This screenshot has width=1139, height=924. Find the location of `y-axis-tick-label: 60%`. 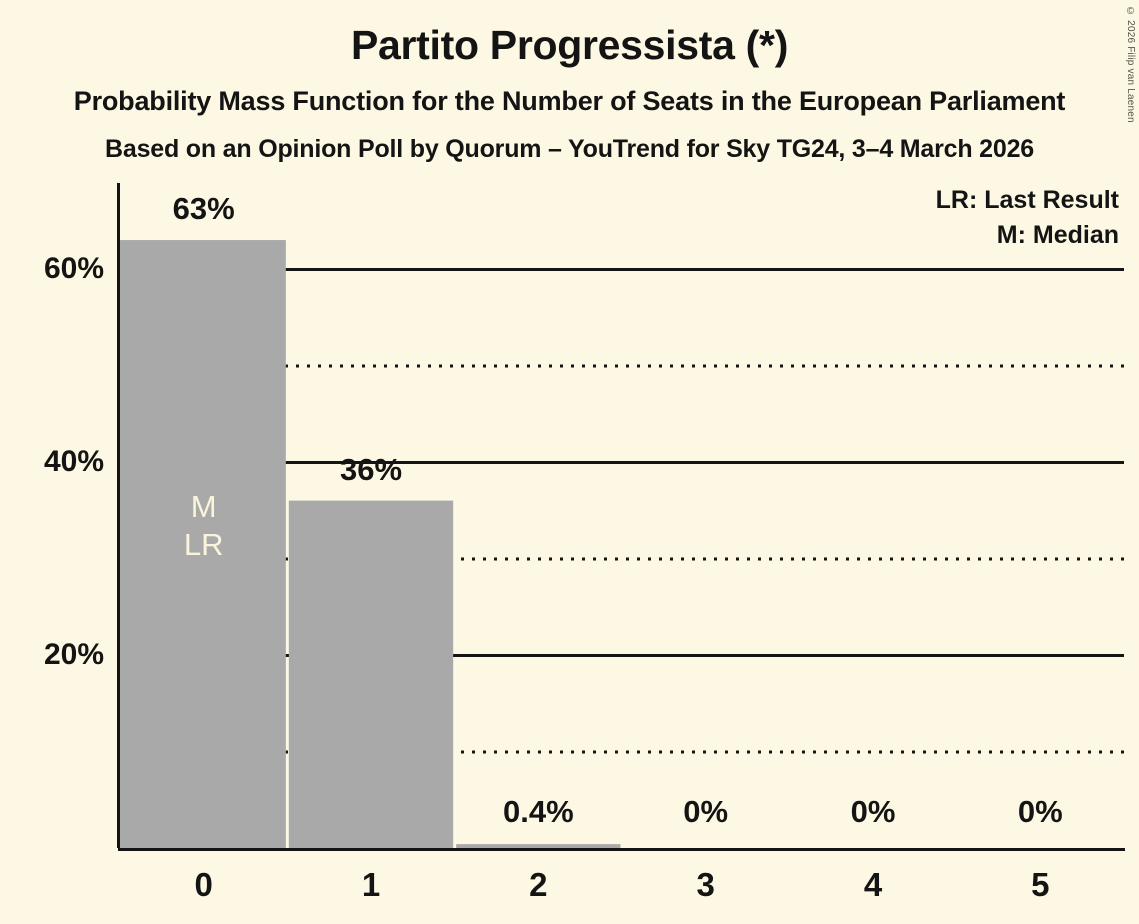

y-axis-tick-label: 60% is located at coordinates (73, 268).